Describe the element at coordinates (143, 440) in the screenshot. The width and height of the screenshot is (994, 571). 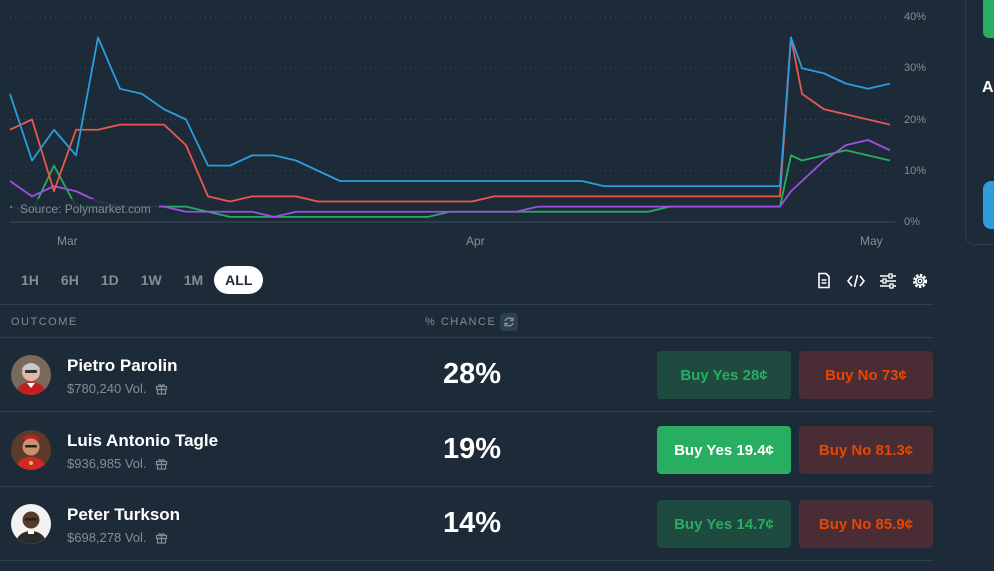
I see `outcome-name: Luis Antonio Tagle` at that location.